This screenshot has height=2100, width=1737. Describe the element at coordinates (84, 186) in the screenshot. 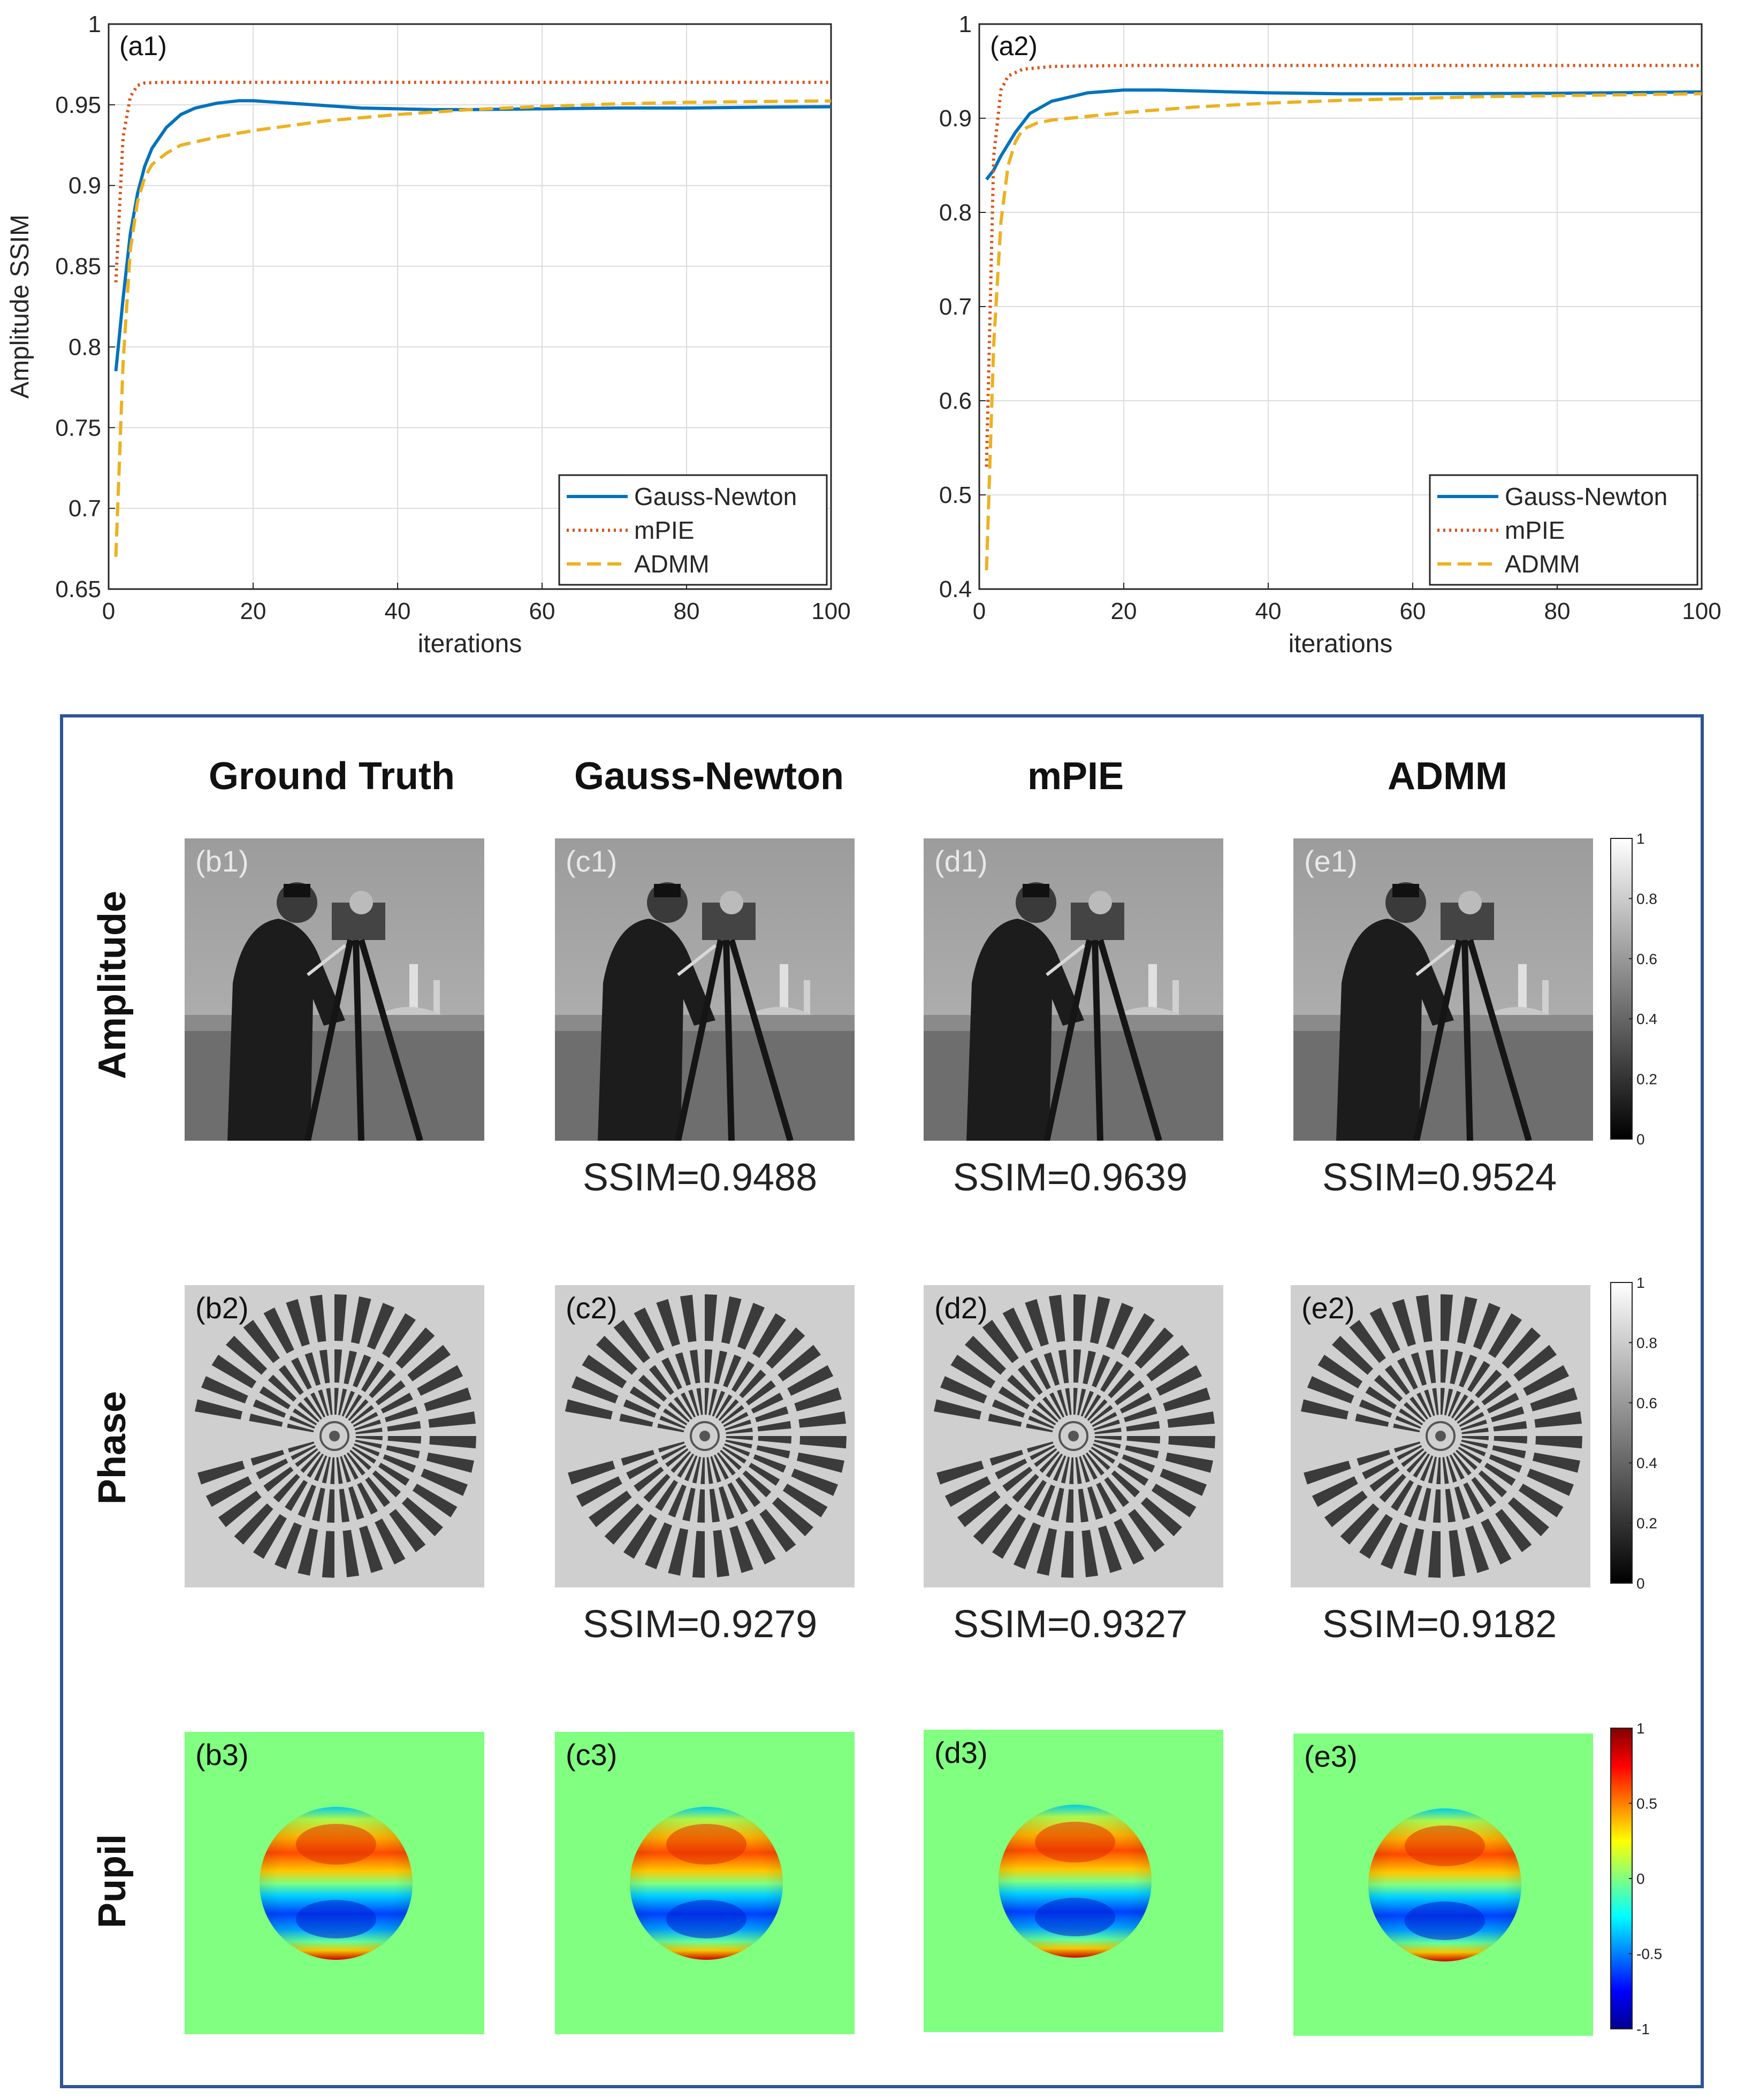

I see `y-tick-label: 0.9` at that location.